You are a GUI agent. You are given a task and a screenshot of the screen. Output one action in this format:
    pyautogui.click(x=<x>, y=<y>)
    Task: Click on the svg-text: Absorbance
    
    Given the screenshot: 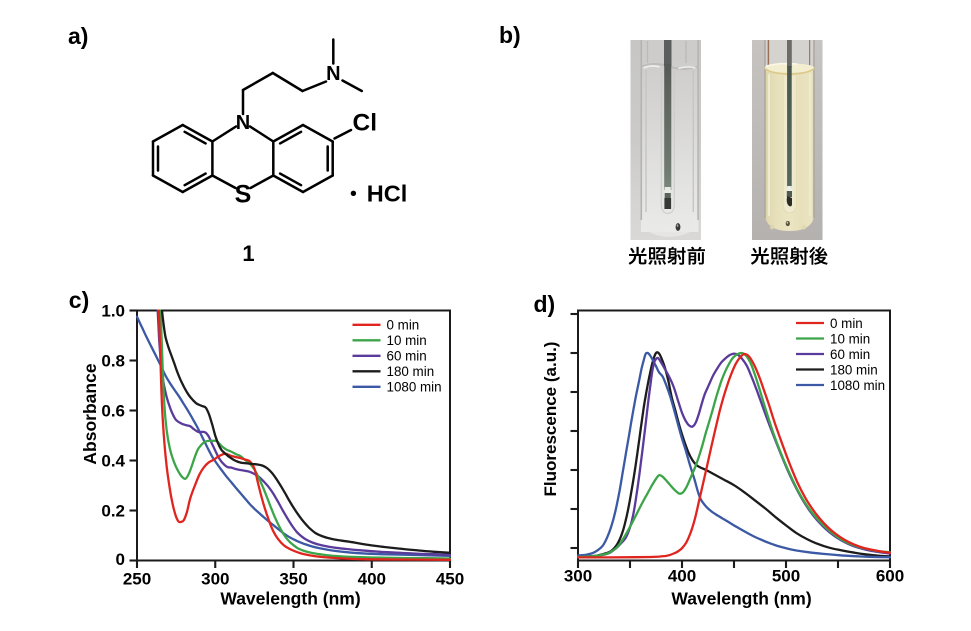 What is the action you would take?
    pyautogui.click(x=90, y=413)
    